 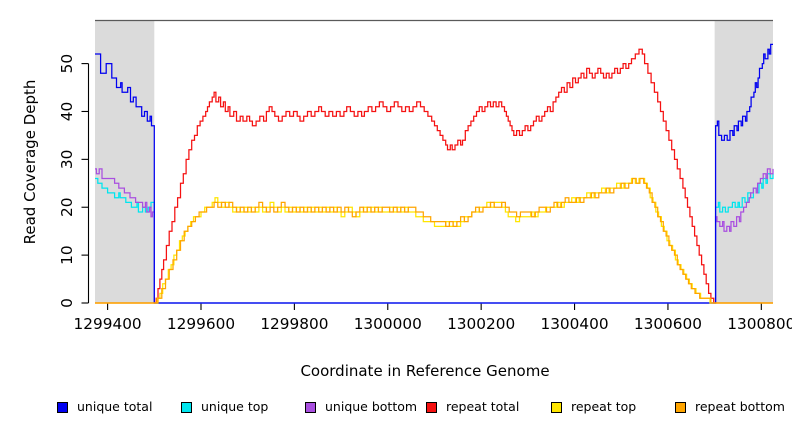 What do you see at coordinates (574, 324) in the screenshot?
I see `x-tick-label: 1300400` at bounding box center [574, 324].